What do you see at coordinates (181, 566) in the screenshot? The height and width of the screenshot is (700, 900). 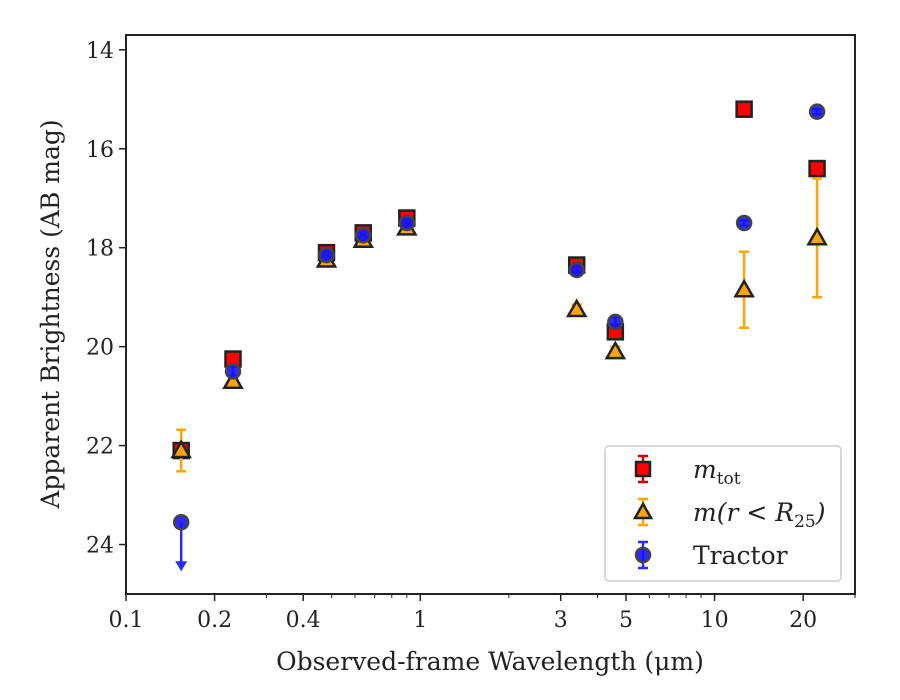 I see `upper-limit-arrowhead` at bounding box center [181, 566].